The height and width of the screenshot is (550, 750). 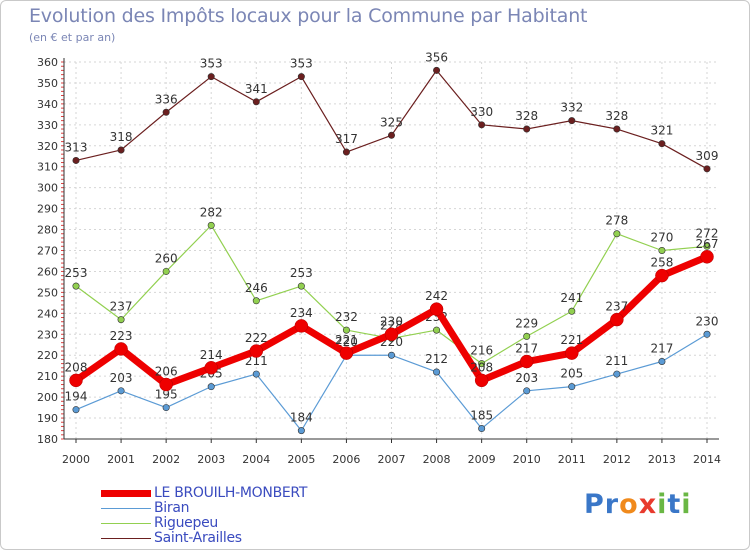 I want to click on y-tick-label: 330, so click(x=47, y=125).